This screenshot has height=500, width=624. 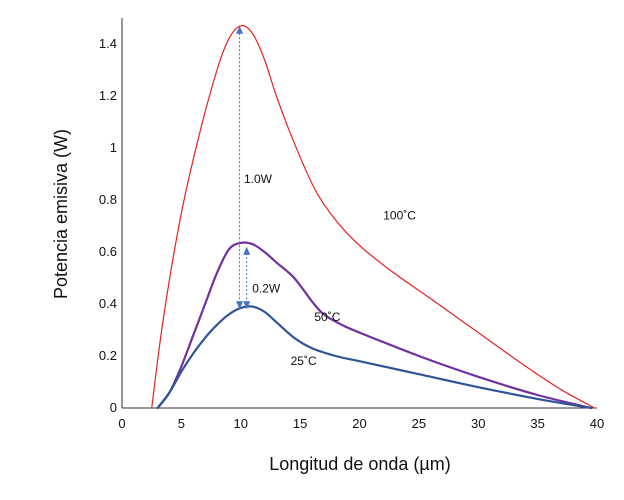 What do you see at coordinates (597, 423) in the screenshot?
I see `x-tick-label: 40` at bounding box center [597, 423].